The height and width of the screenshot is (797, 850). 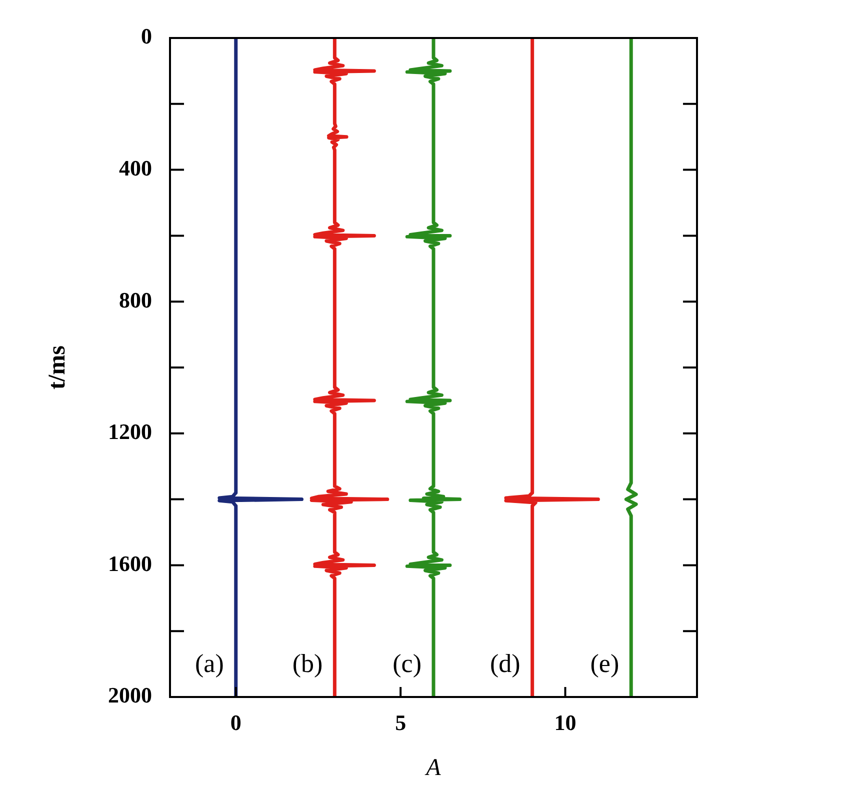 What do you see at coordinates (209, 663) in the screenshot?
I see `series-label: (a)` at bounding box center [209, 663].